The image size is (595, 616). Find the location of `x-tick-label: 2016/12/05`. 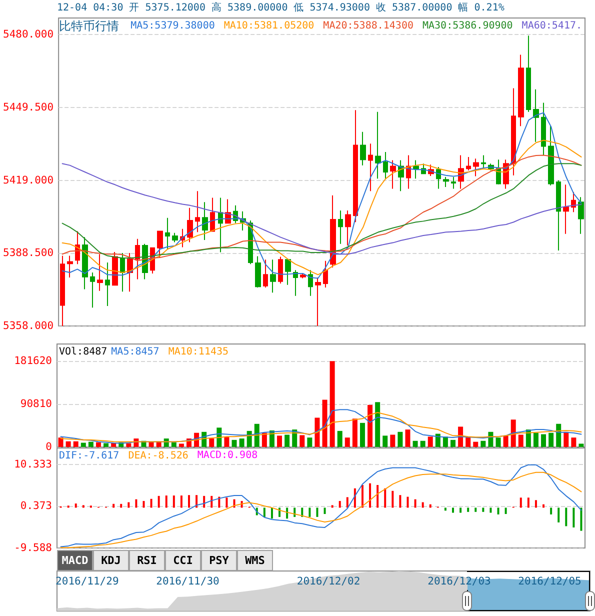

x-tick-label: 2016/12/05 is located at coordinates (550, 582).